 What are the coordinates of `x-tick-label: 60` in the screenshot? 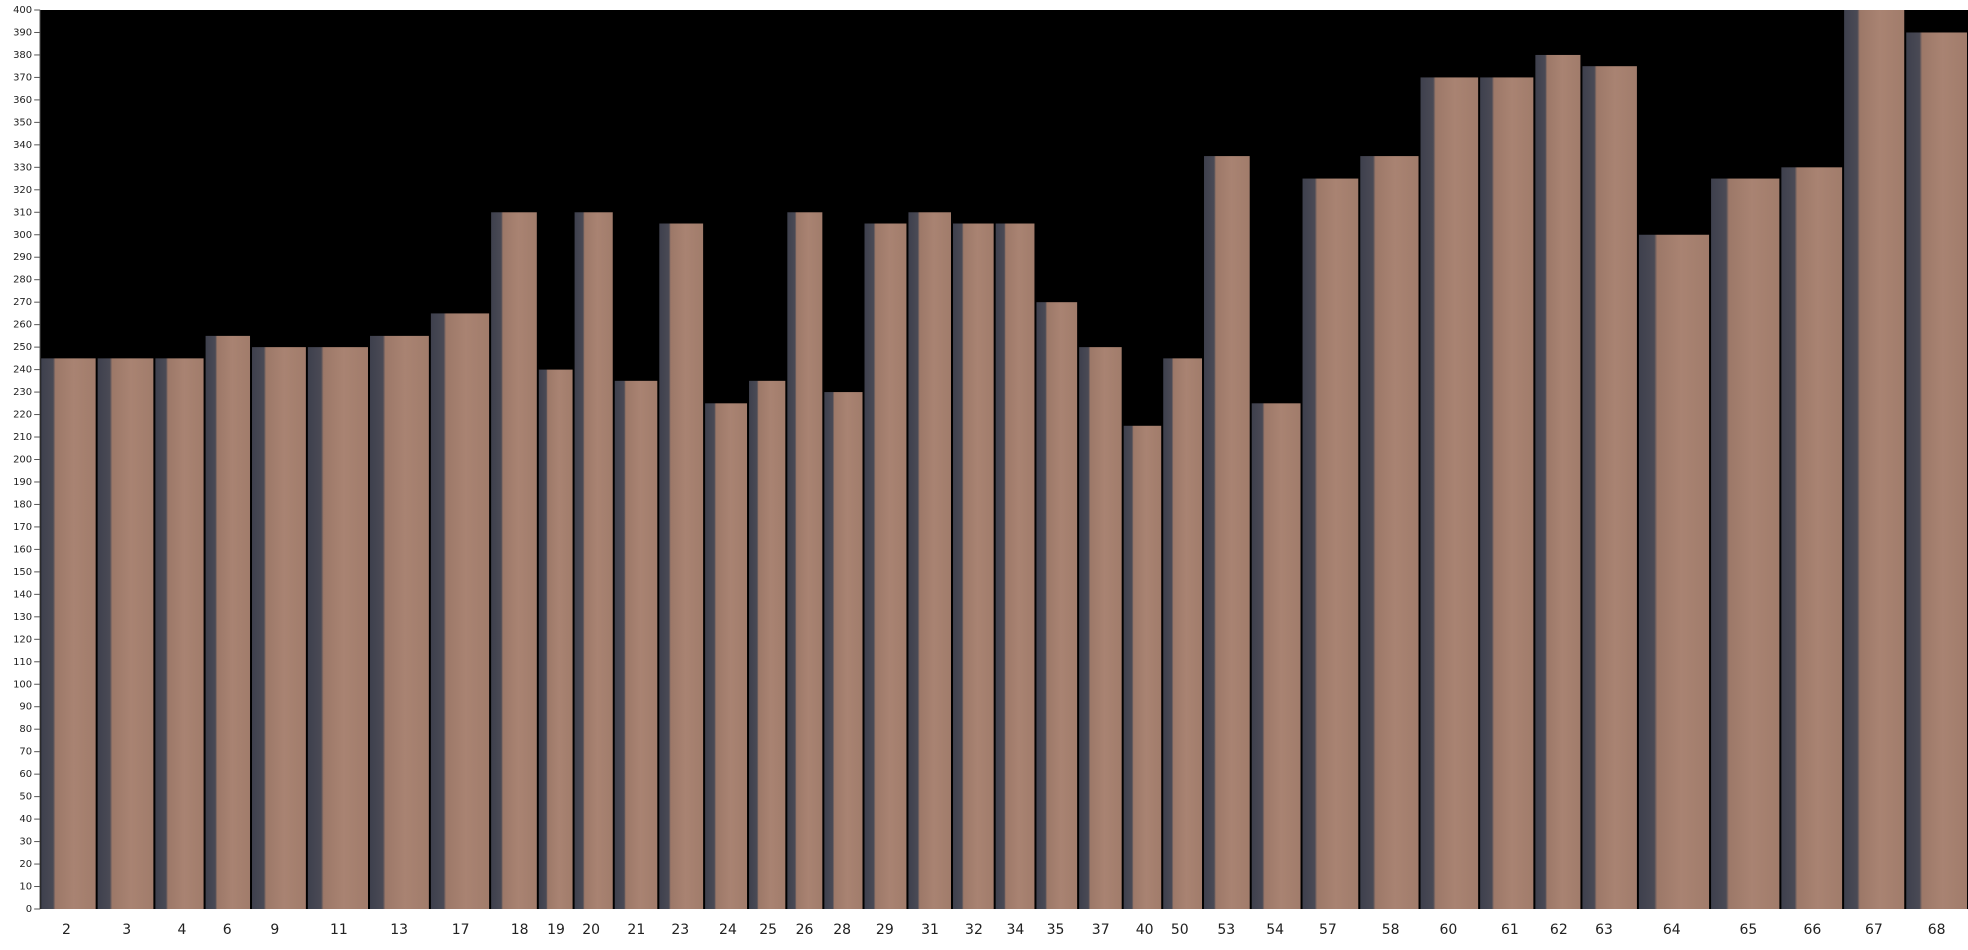 It's located at (1448, 930).